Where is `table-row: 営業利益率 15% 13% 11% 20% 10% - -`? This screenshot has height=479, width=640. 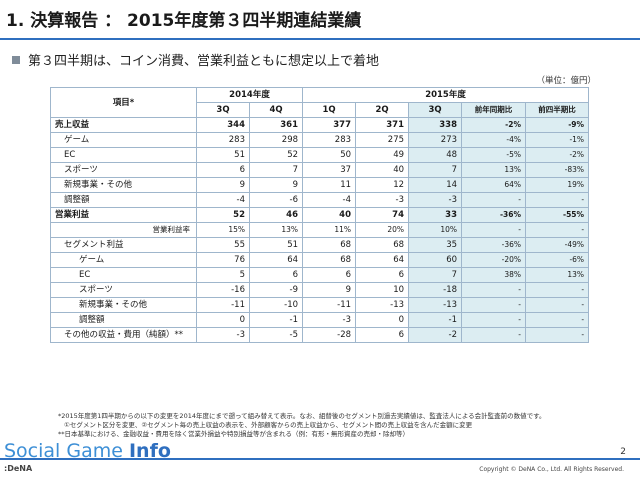 table-row: 営業利益率 15% 13% 11% 20% 10% - - is located at coordinates (320, 230).